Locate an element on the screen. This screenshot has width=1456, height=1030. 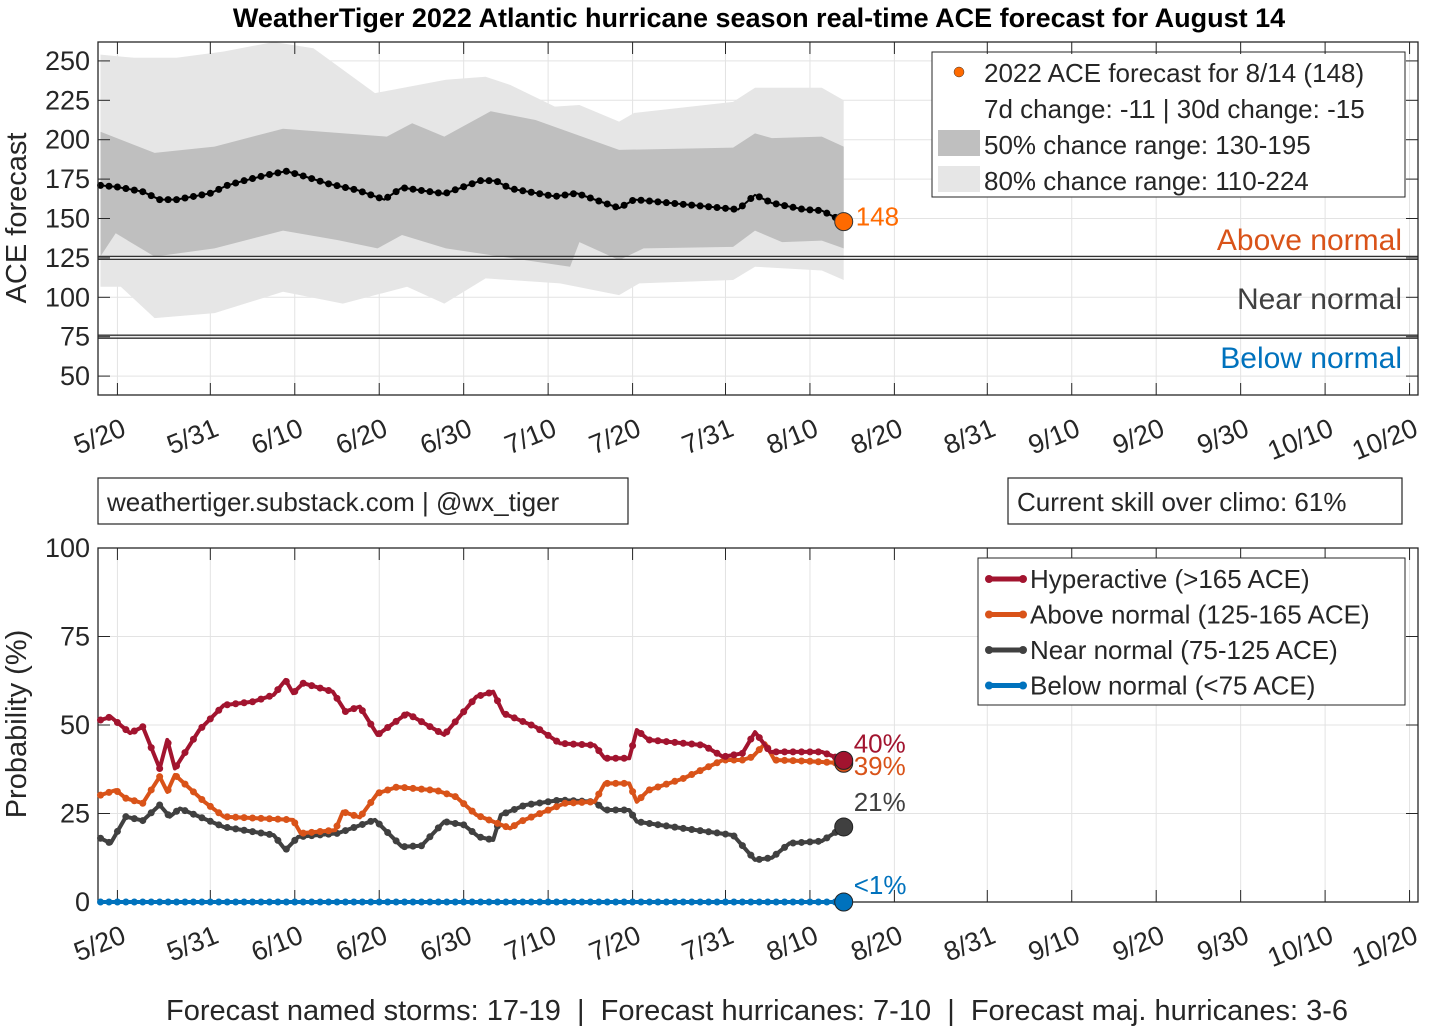
top-y-axis-label: ACE forecast is located at coordinates (17, 218).